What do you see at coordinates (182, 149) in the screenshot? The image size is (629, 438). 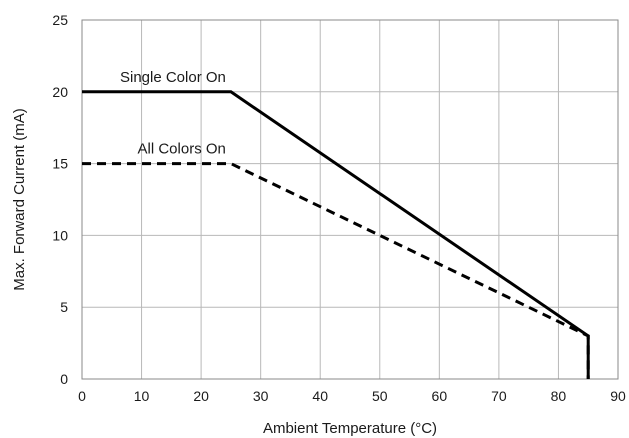 I see `series-label-1: All Colors On` at bounding box center [182, 149].